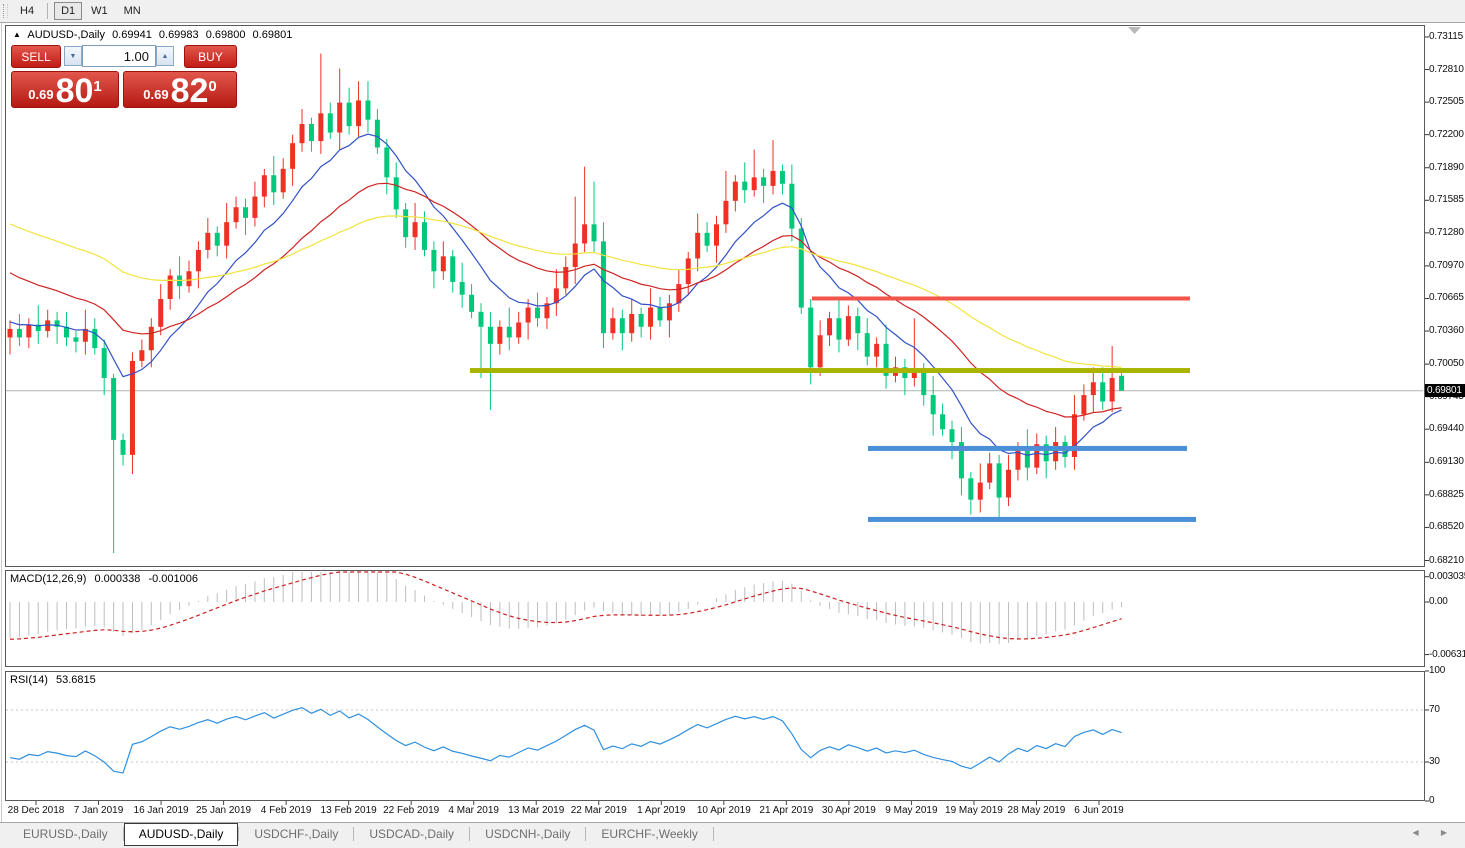 The image size is (1465, 848). Describe the element at coordinates (528, 834) in the screenshot. I see `chart-tab-usdcnh: USDCNH-,Daily` at that location.